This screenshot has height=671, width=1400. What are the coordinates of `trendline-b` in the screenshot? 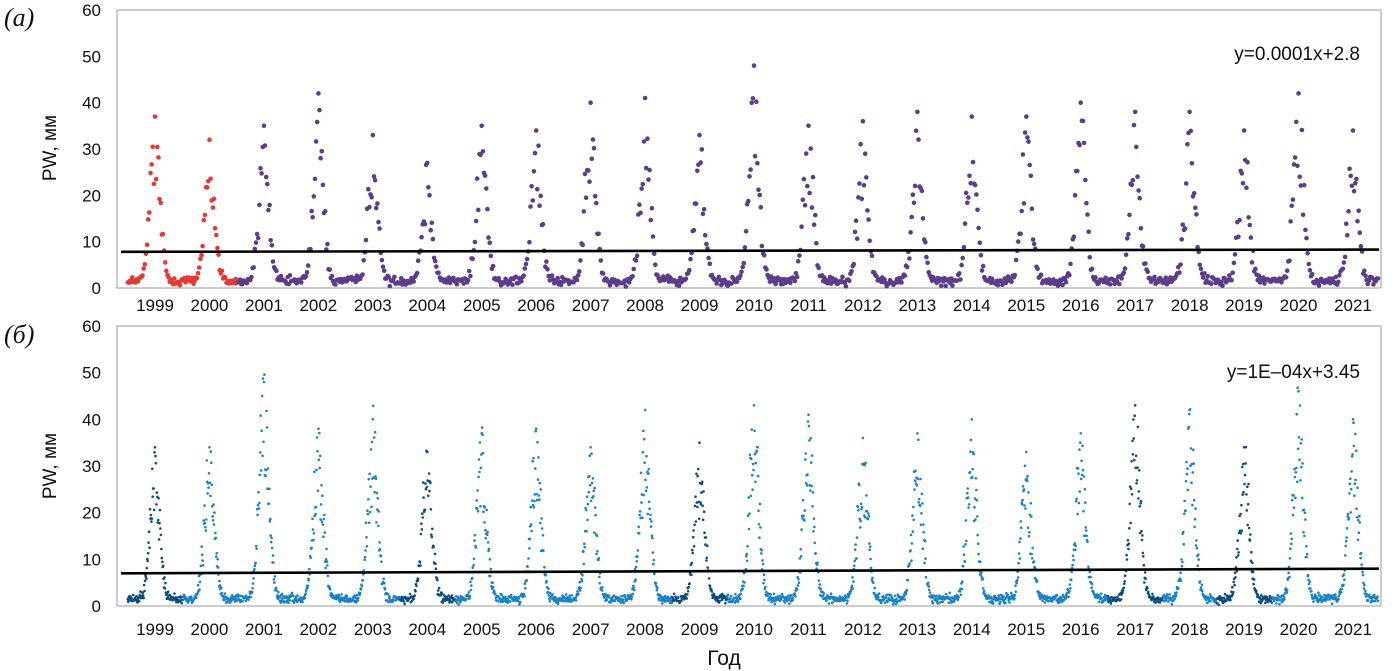 It's located at (750, 571).